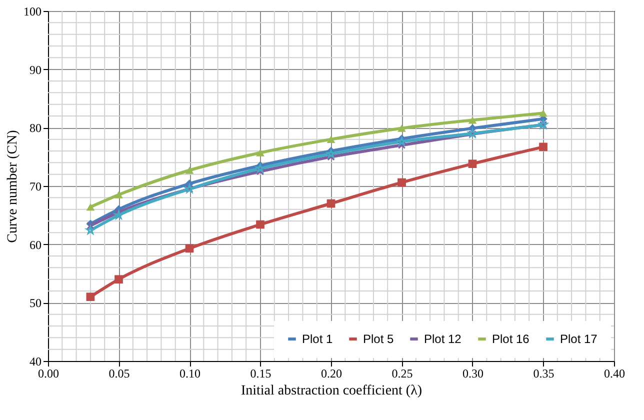  Describe the element at coordinates (331, 391) in the screenshot. I see `x-axis-title: Initial abstraction coefficient (λ)` at that location.